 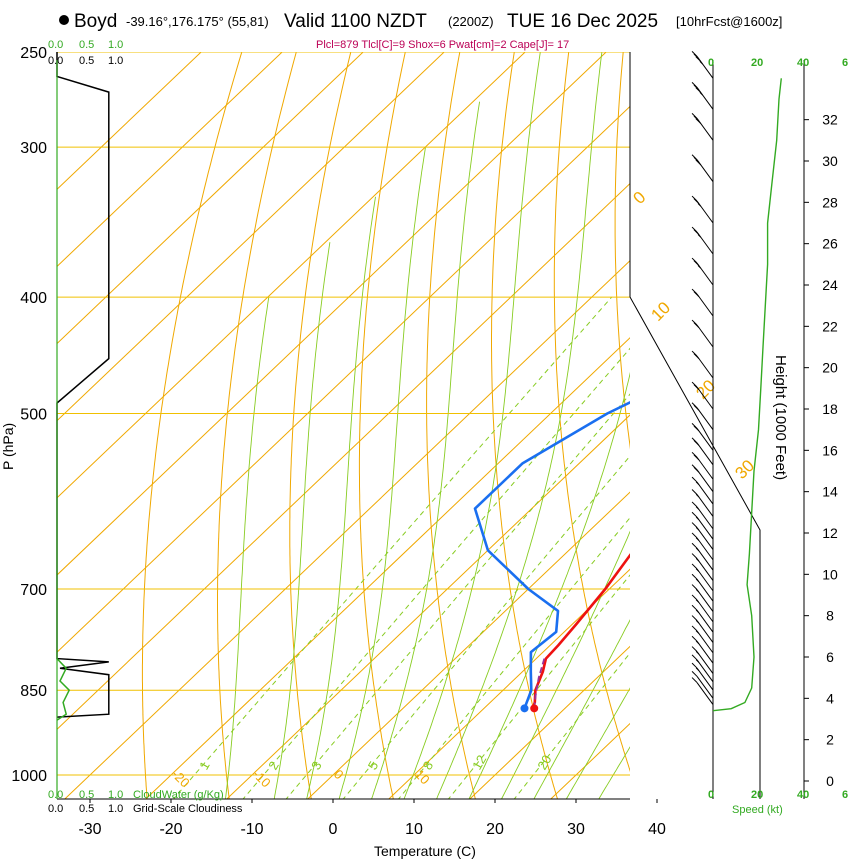 I want to click on height-tick-label: 8, so click(x=830, y=616).